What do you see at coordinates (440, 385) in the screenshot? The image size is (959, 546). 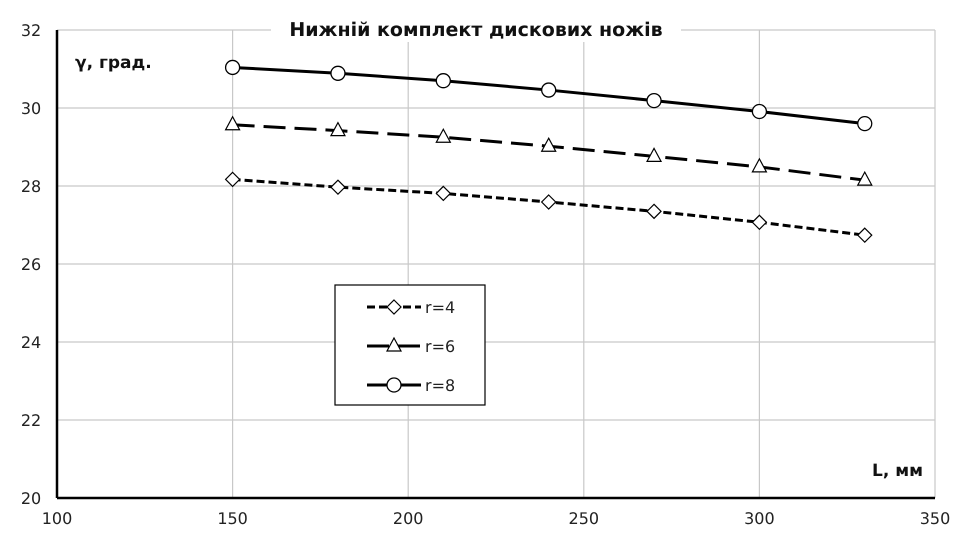 I see `legend-label: r=8` at bounding box center [440, 385].